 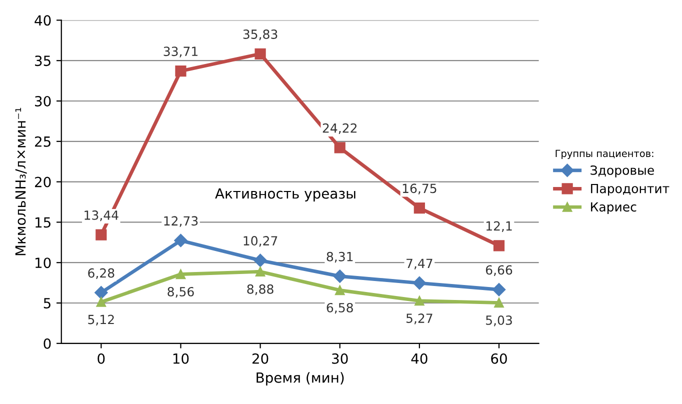 I want to click on x-tick-label: 40, so click(x=419, y=358).